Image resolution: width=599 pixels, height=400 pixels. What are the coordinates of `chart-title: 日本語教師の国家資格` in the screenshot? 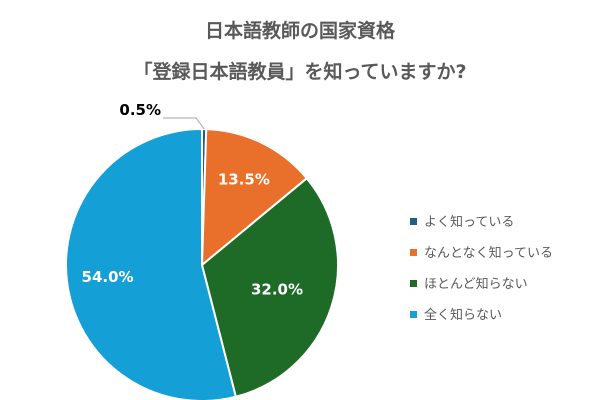 It's located at (300, 30).